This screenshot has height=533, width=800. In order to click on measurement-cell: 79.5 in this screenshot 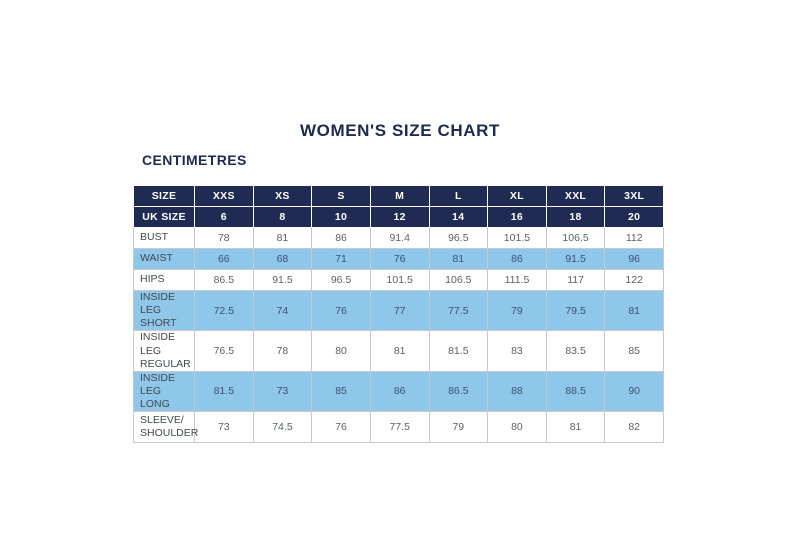, I will do `click(575, 310)`.